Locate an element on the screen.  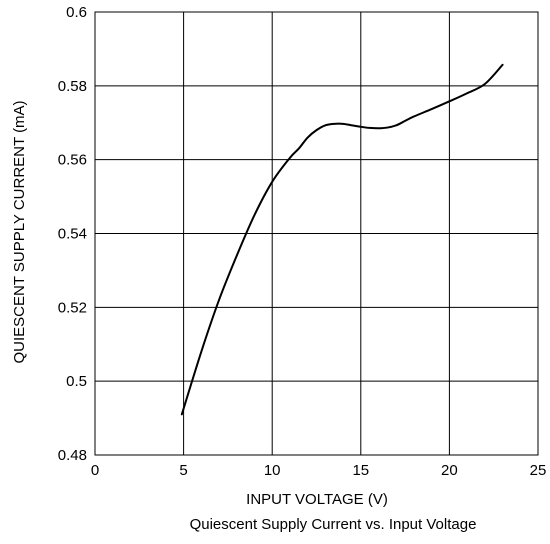
y-axis-title: QUIESCENT SUPPLY CURRENT (mA) is located at coordinates (19, 231).